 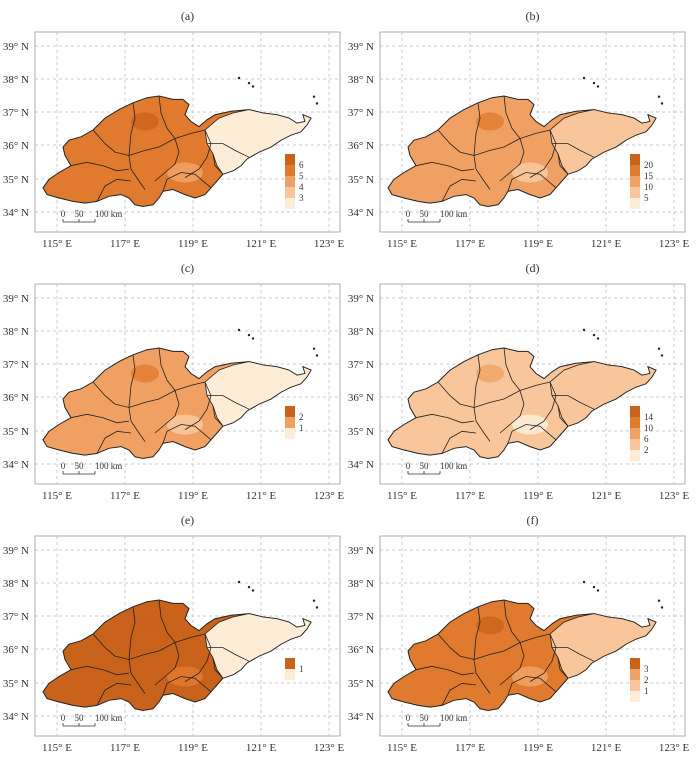 What do you see at coordinates (187, 520) in the screenshot?
I see `panel-label: (e)` at bounding box center [187, 520].